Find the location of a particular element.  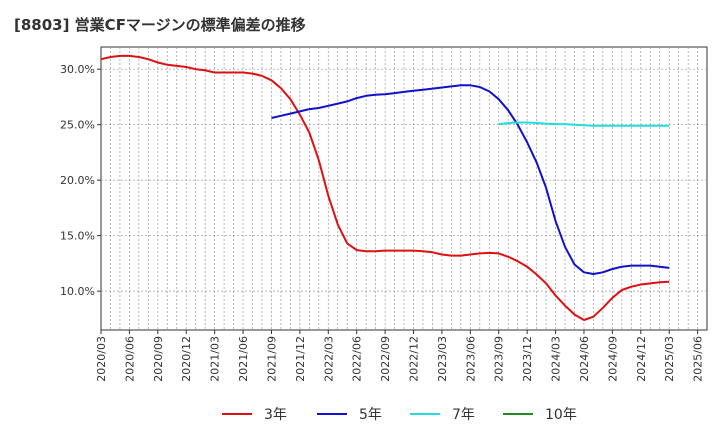

x-tick-label: 2022/09 is located at coordinates (385, 359).